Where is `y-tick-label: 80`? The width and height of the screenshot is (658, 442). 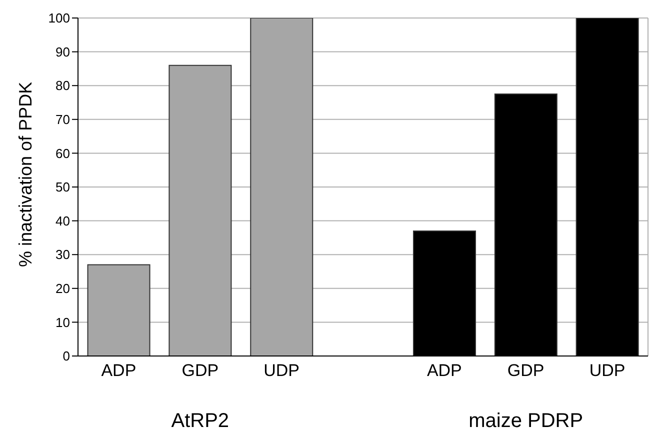 y-tick-label: 80 is located at coordinates (63, 86).